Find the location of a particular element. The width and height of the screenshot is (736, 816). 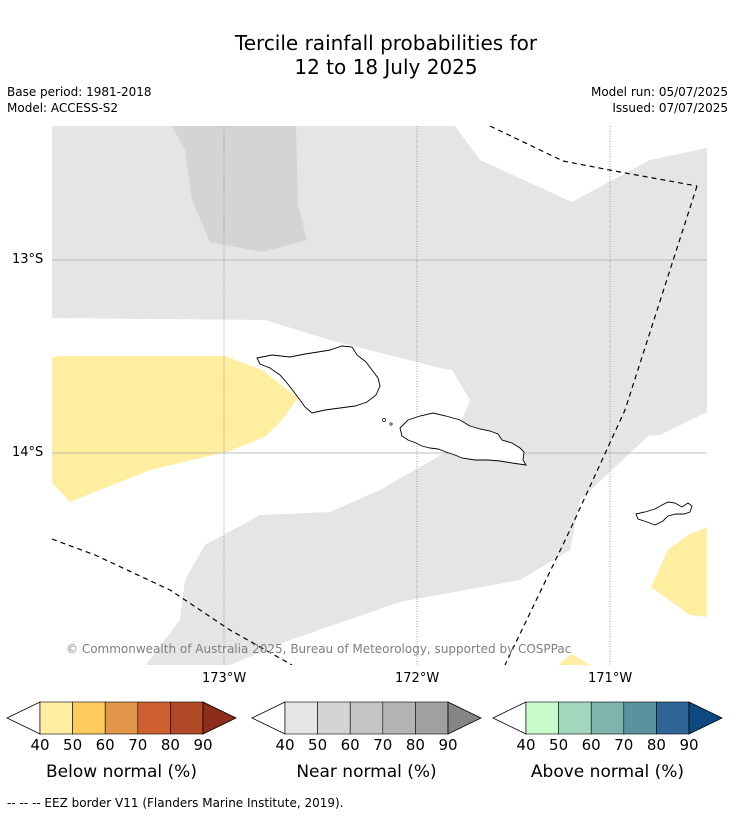

island-manono is located at coordinates (391, 424).